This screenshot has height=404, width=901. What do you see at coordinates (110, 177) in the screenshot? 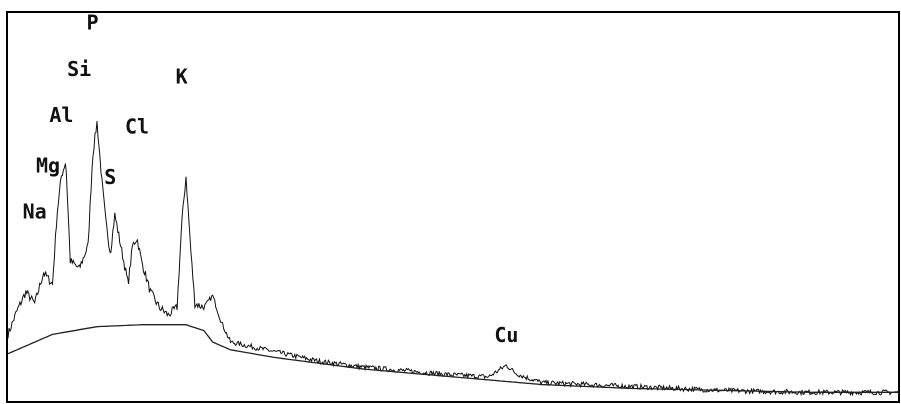
I see `peak-label-s: S` at bounding box center [110, 177].